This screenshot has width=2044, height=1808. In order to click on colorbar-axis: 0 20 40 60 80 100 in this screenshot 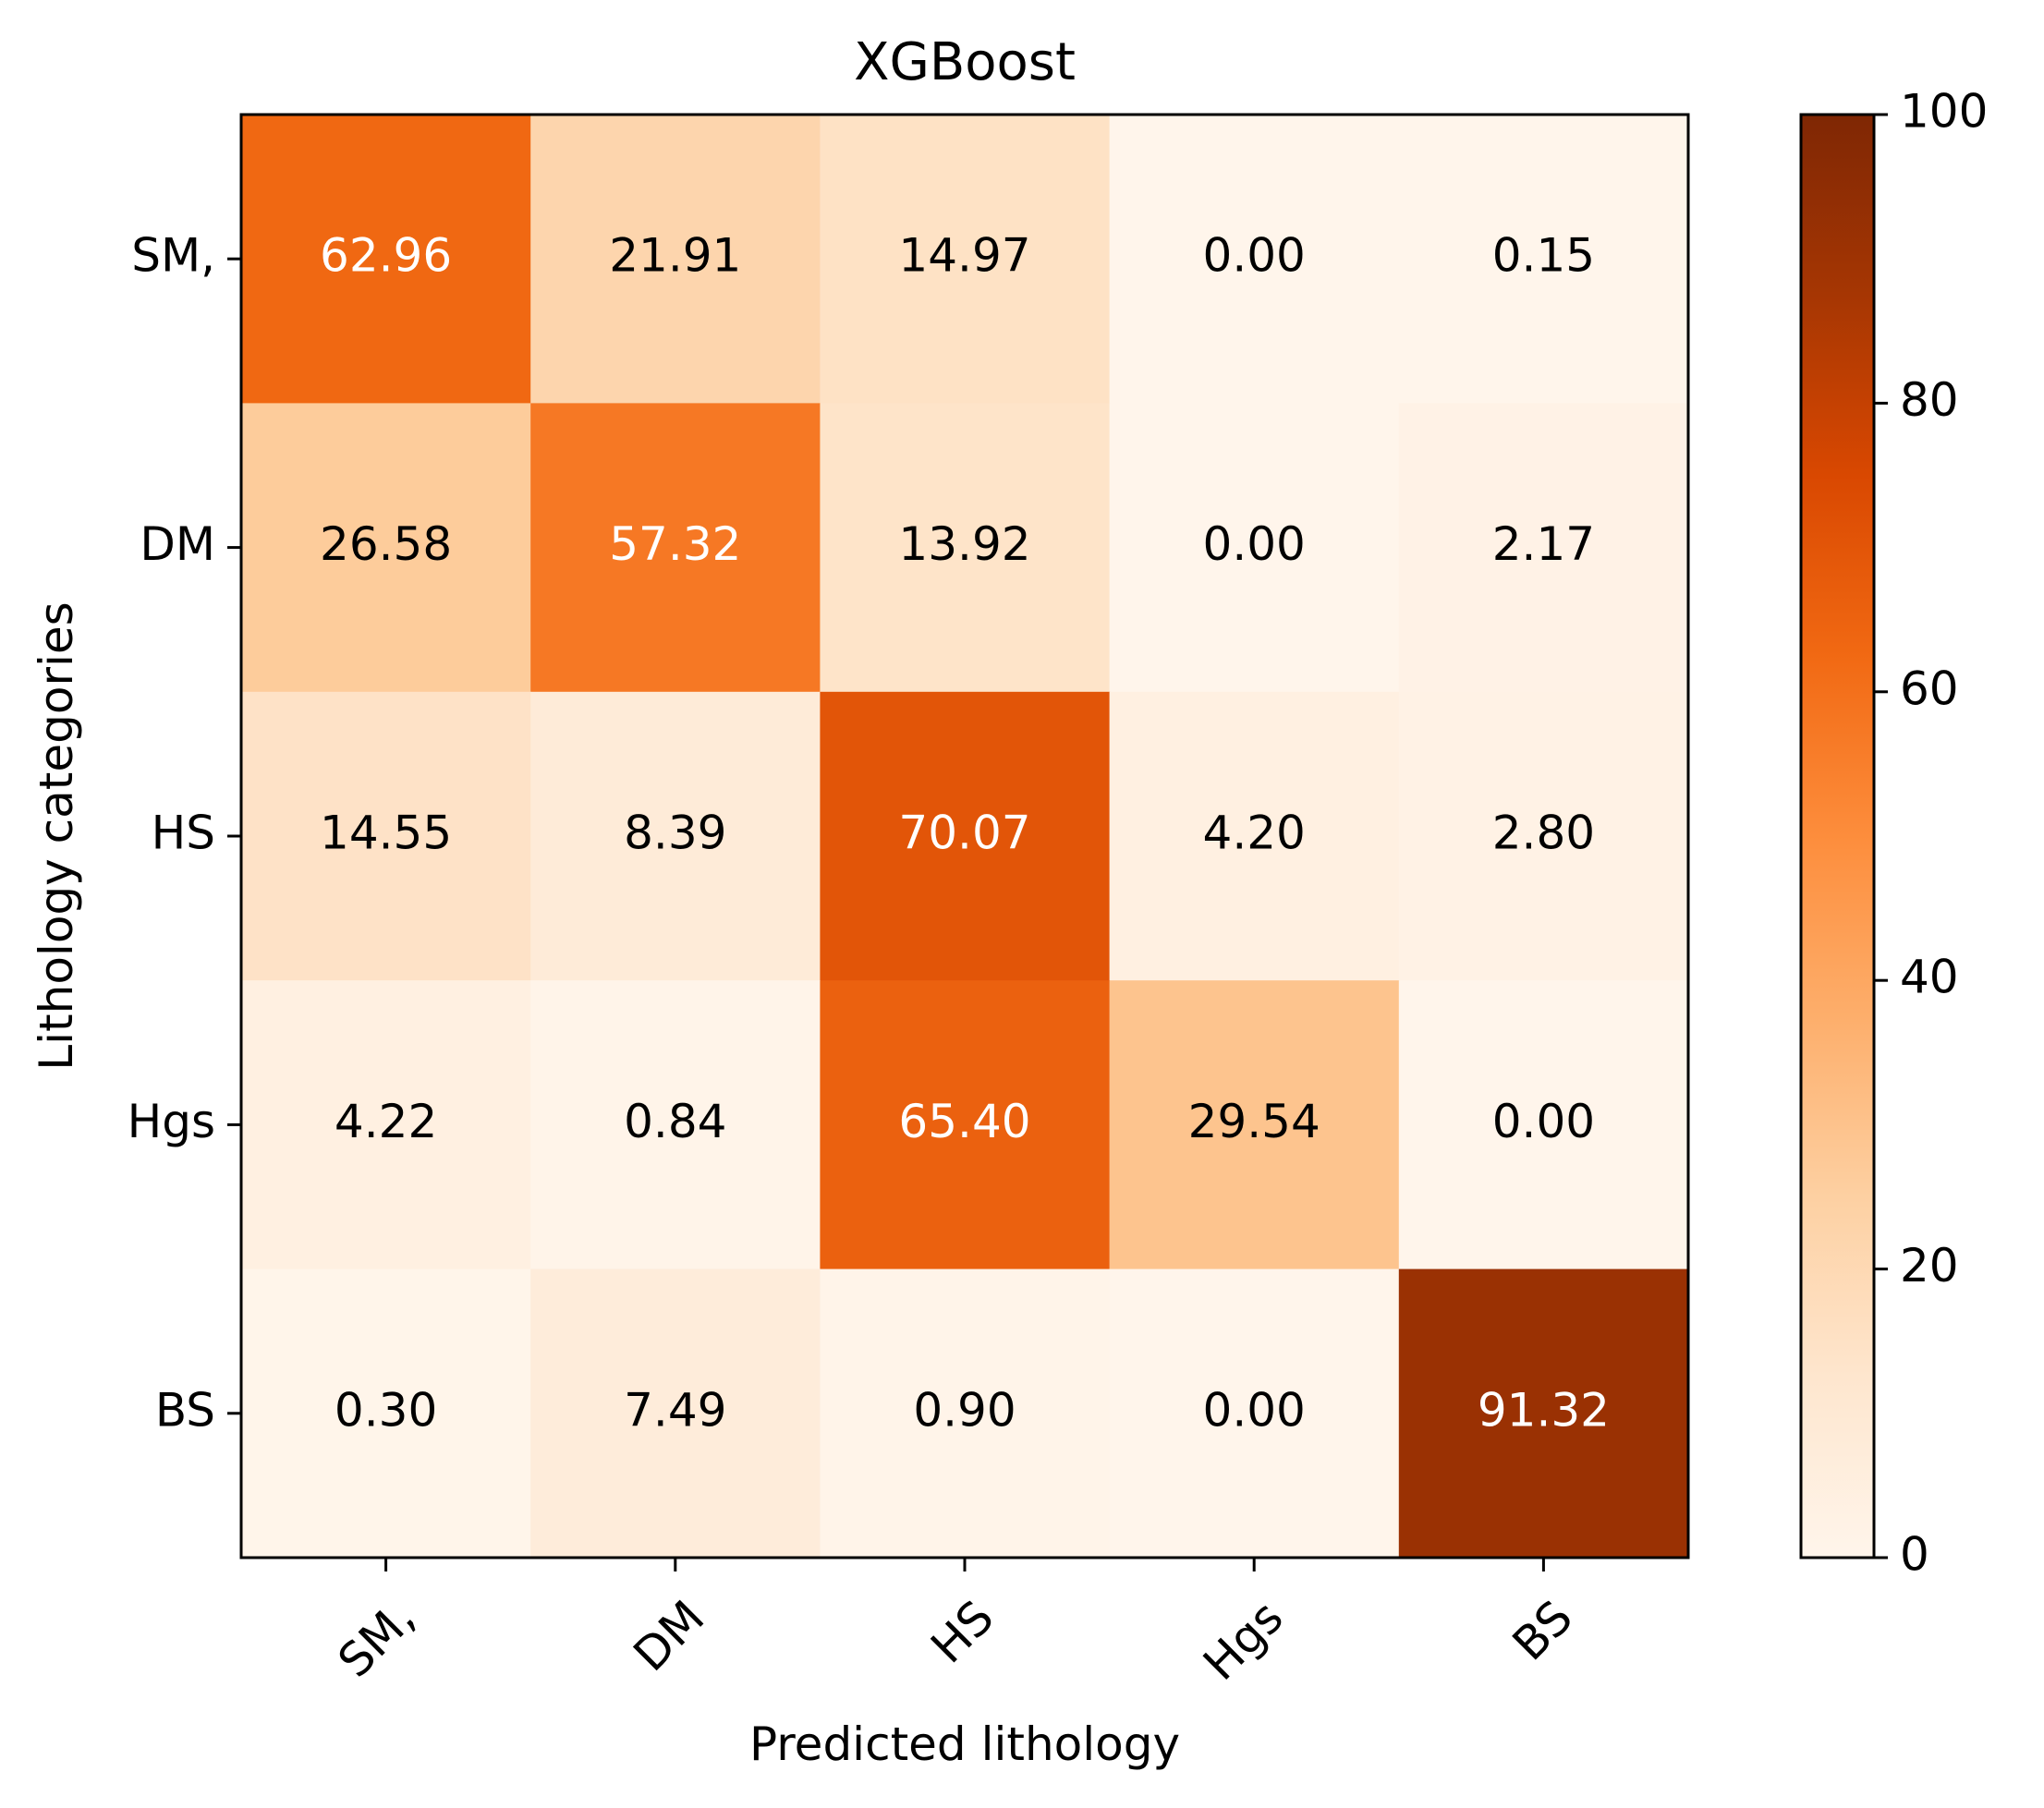, I will do `click(1931, 833)`.